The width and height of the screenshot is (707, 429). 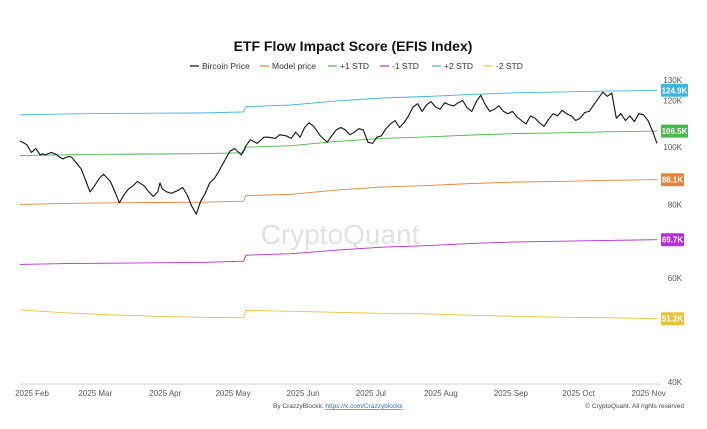 What do you see at coordinates (303, 393) in the screenshot?
I see `x-tick-label: 2025 Jun` at bounding box center [303, 393].